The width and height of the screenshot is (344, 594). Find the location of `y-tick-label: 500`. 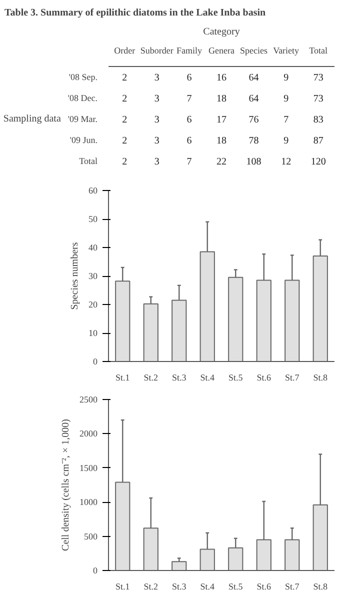

y-tick-label: 500 is located at coordinates (91, 536).